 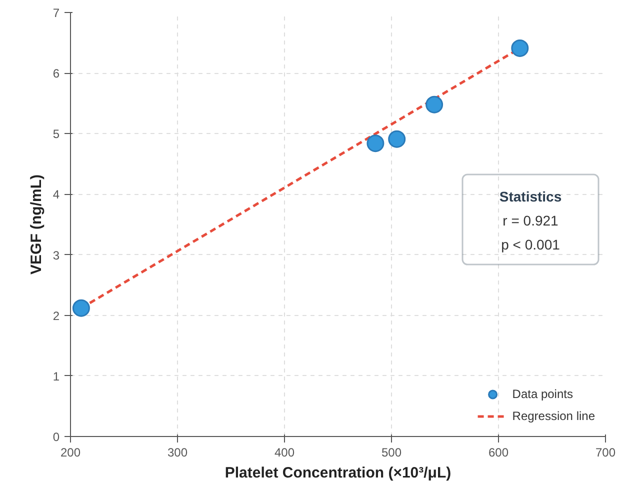 I want to click on y-tick-label: 7, so click(x=56, y=13).